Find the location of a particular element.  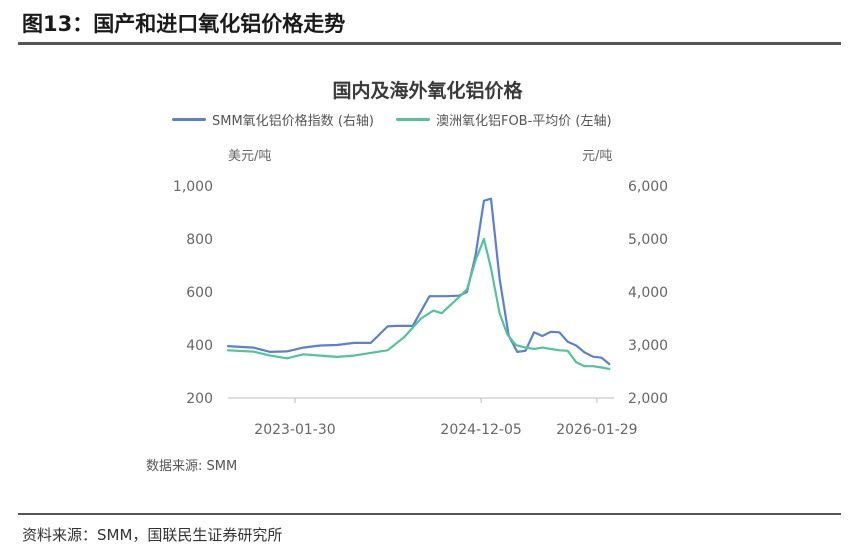

left-tick-label: 200 is located at coordinates (199, 399).